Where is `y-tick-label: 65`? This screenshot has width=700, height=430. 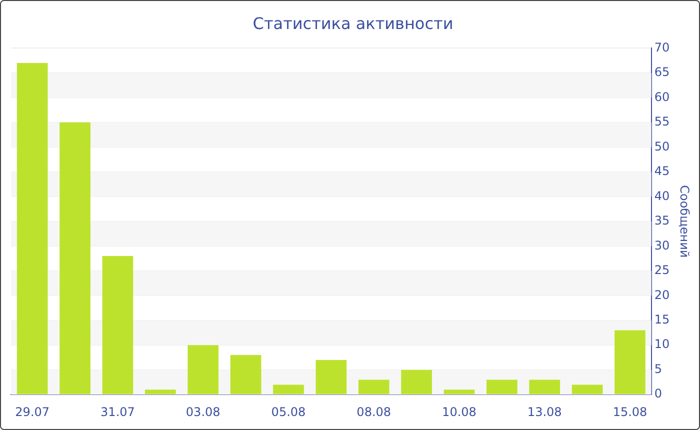 y-tick-label: 65 is located at coordinates (662, 72).